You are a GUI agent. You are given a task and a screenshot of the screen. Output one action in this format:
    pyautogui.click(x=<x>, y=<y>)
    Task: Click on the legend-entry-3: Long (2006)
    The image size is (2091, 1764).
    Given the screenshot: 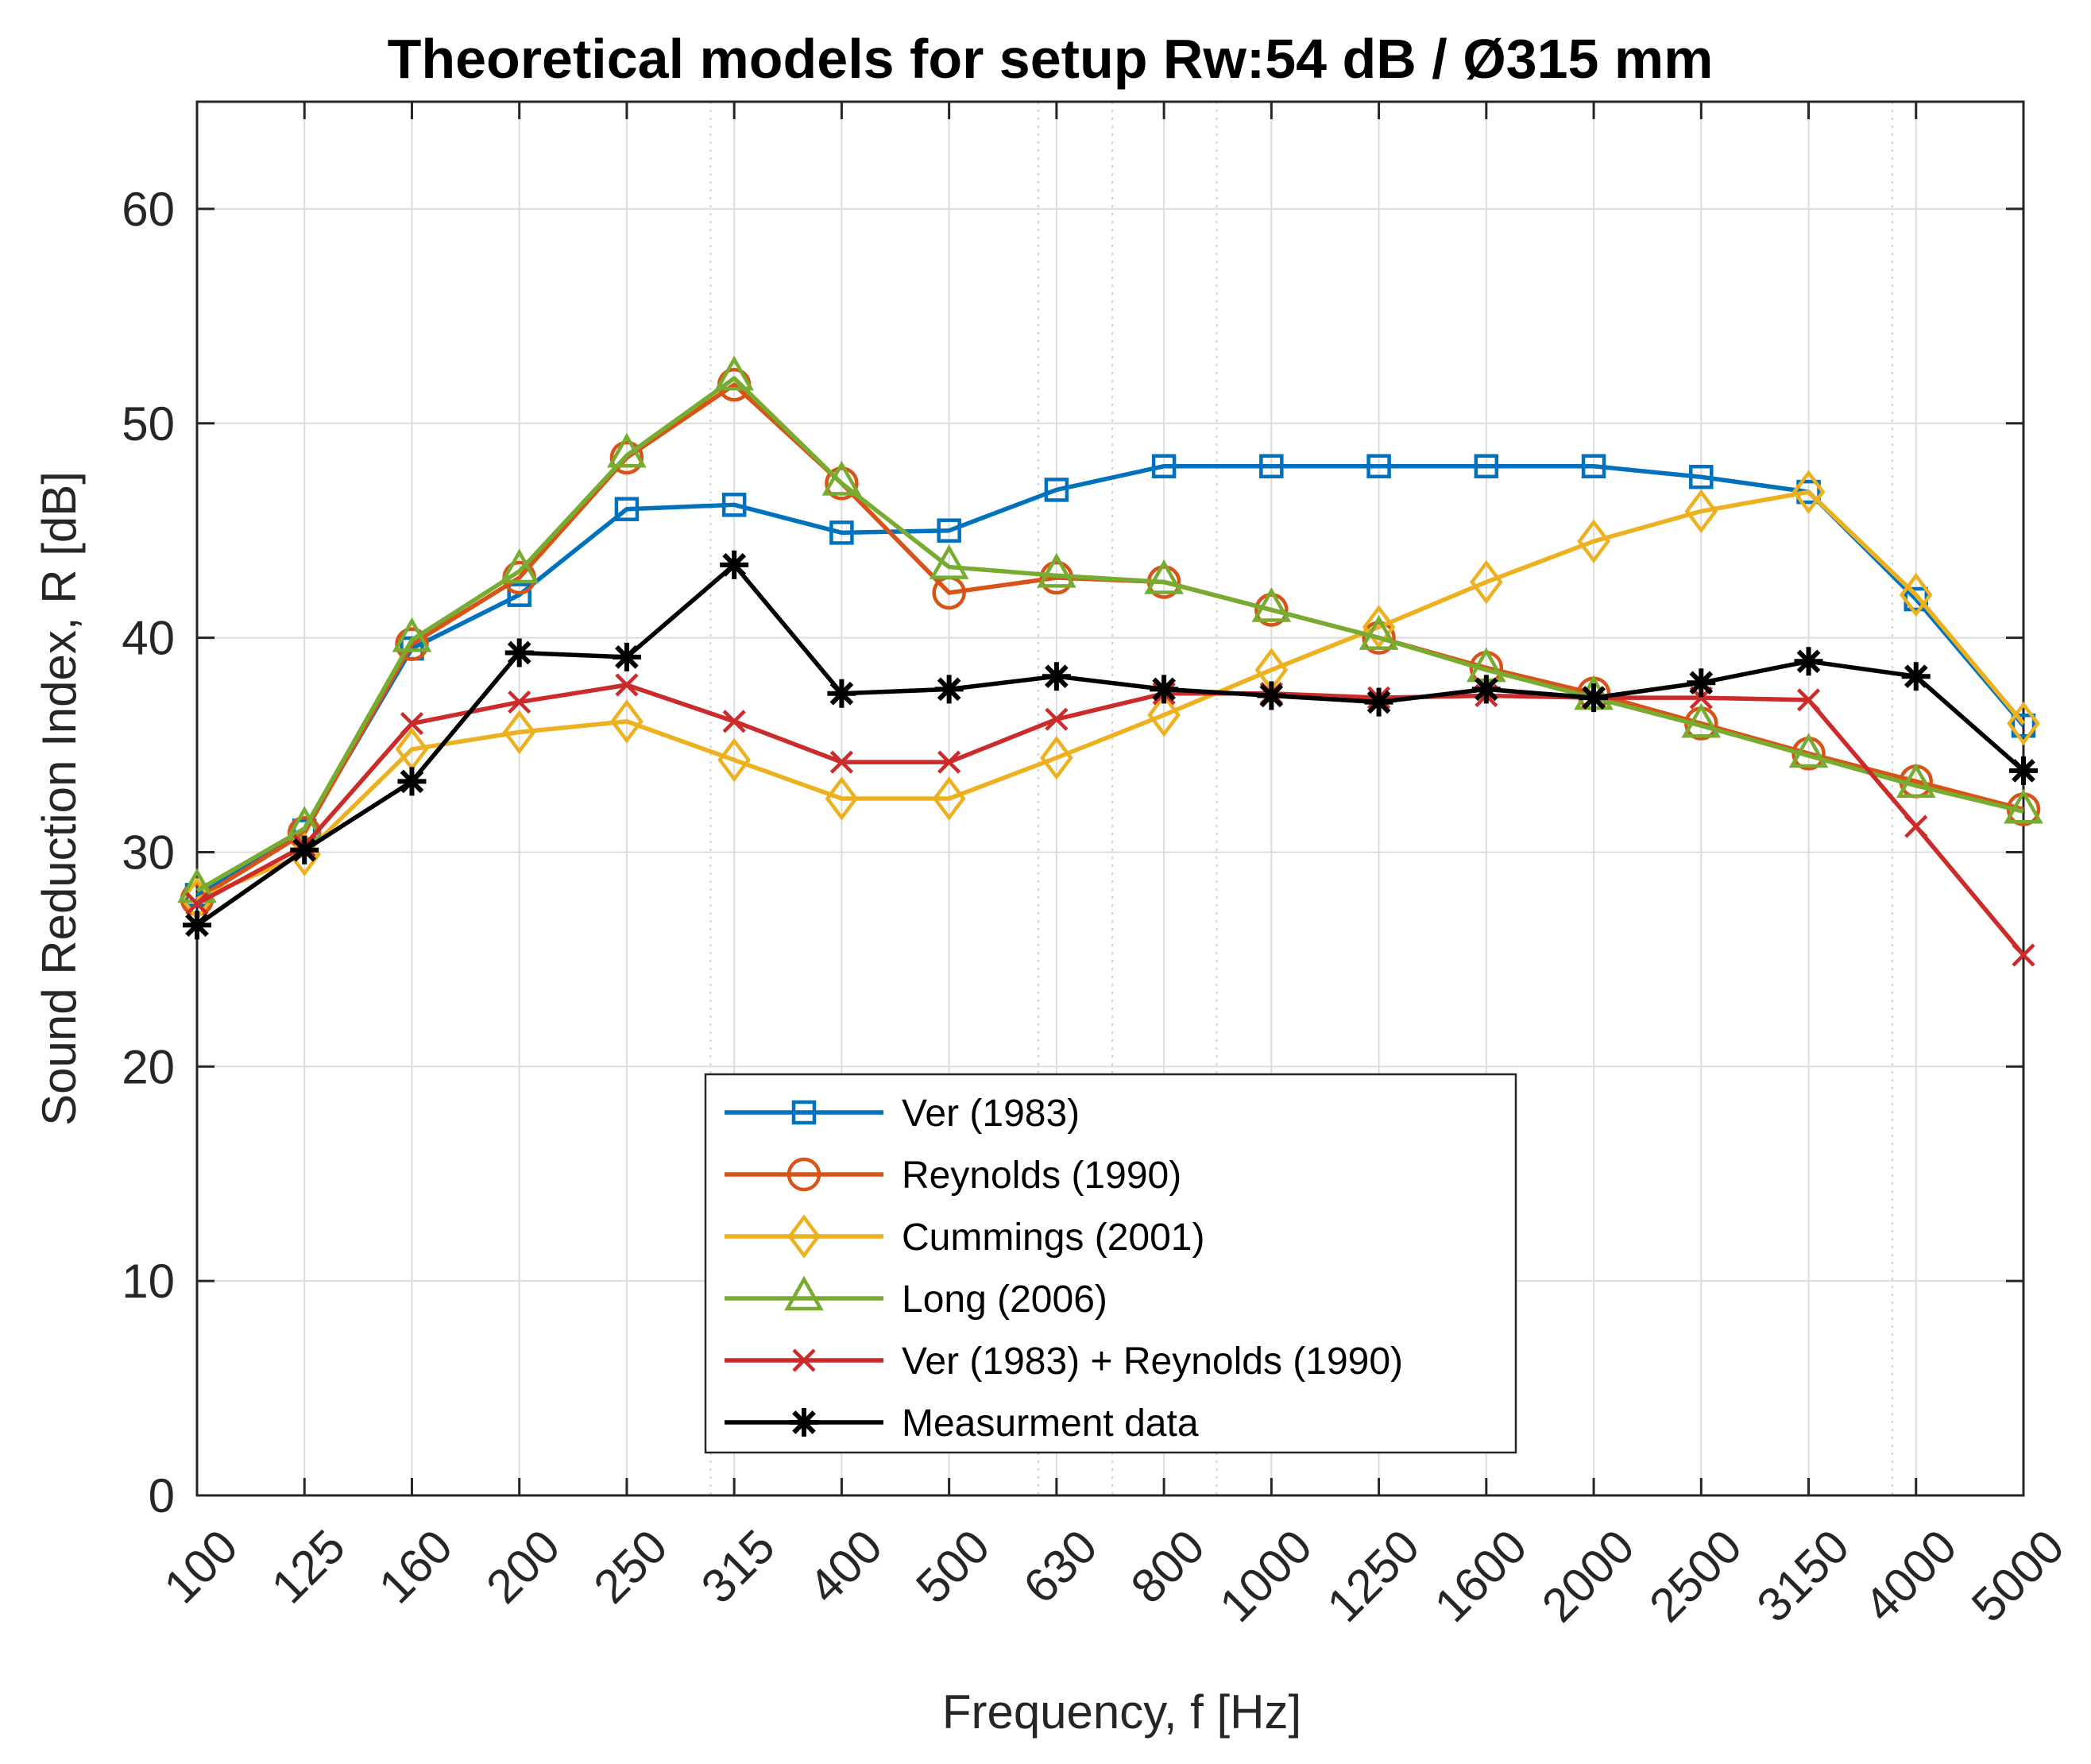 What is the action you would take?
    pyautogui.click(x=916, y=1298)
    